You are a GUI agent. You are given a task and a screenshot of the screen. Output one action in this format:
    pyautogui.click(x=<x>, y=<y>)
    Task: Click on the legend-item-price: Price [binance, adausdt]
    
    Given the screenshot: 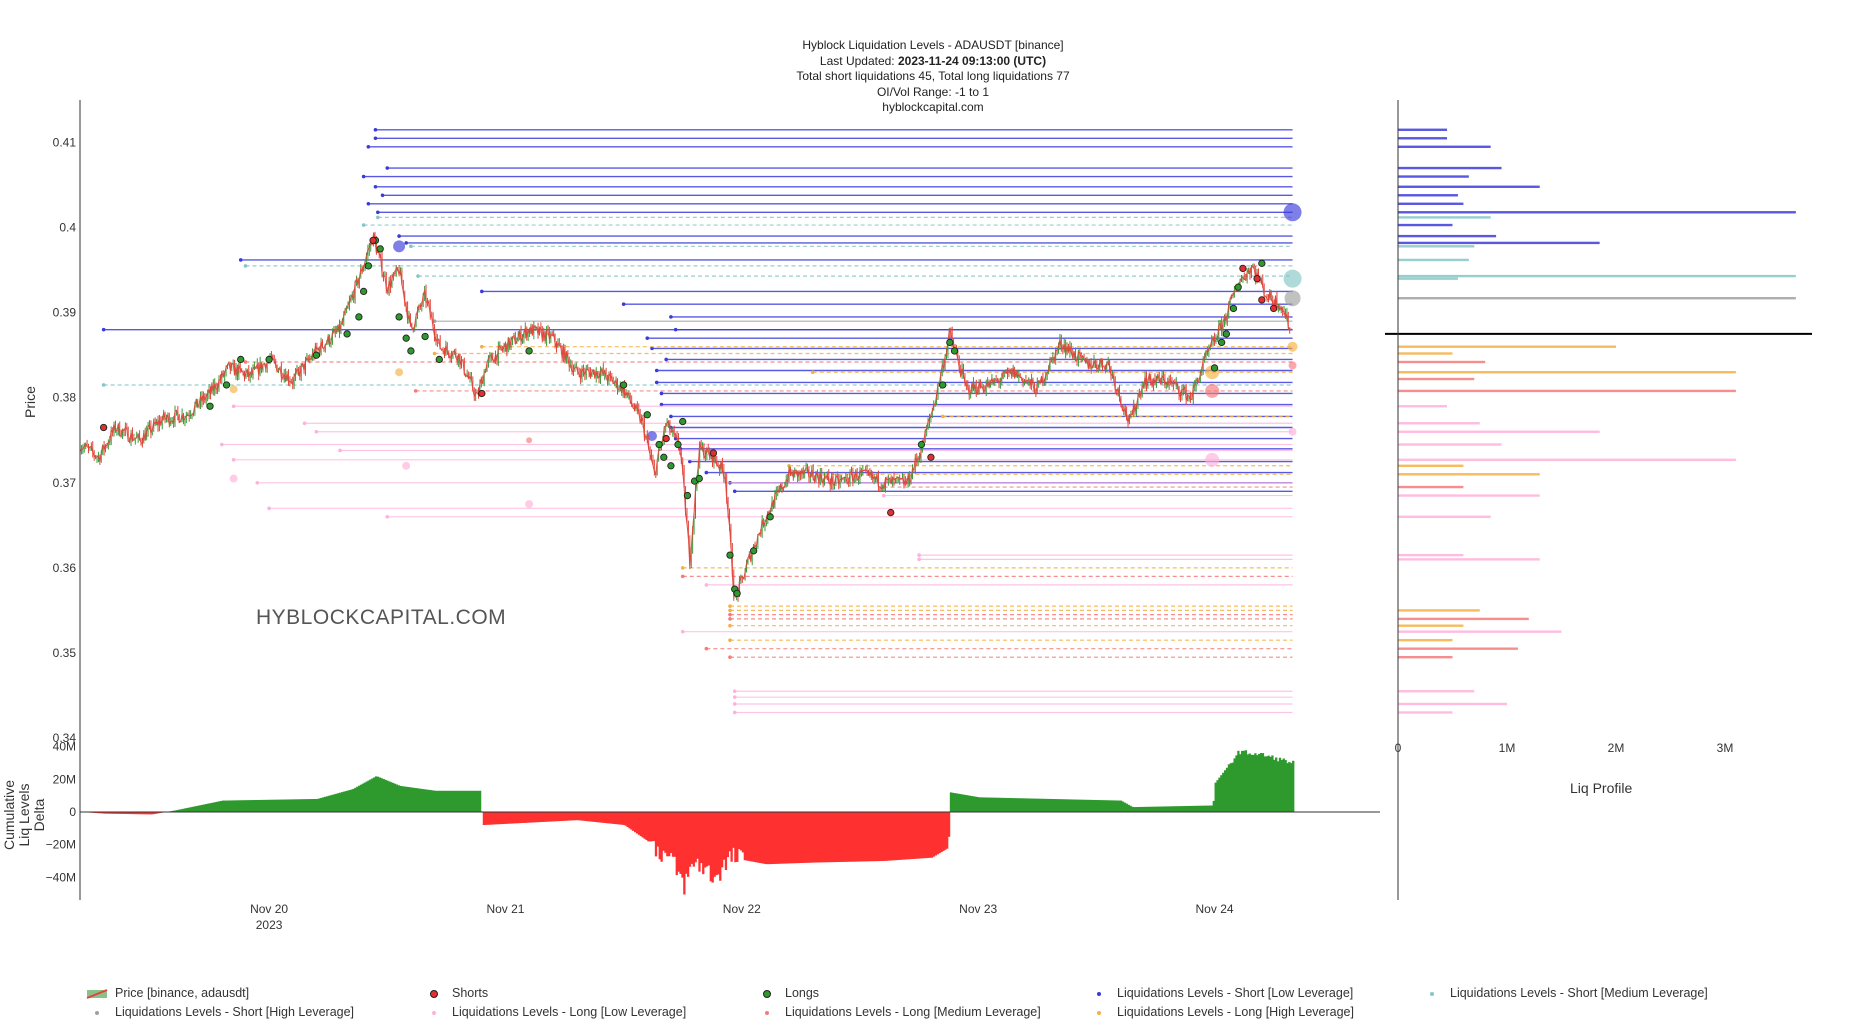 What is the action you would take?
    pyautogui.click(x=167, y=993)
    